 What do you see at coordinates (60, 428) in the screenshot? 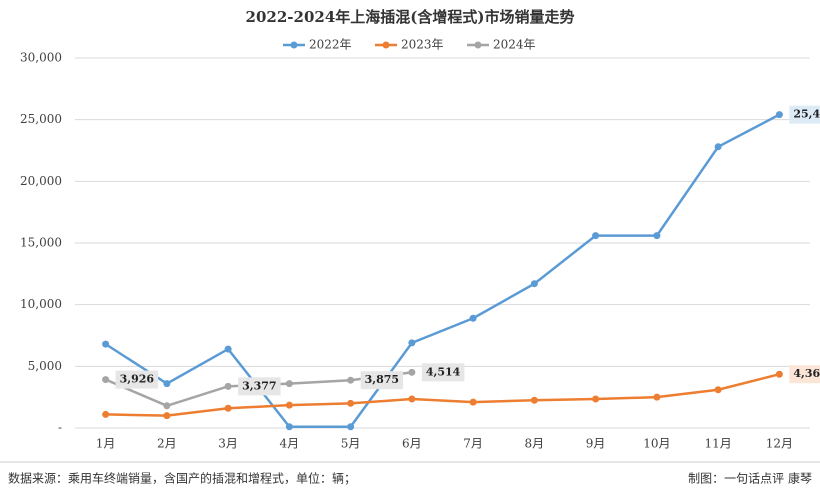
I see `y-tick-label: -` at bounding box center [60, 428].